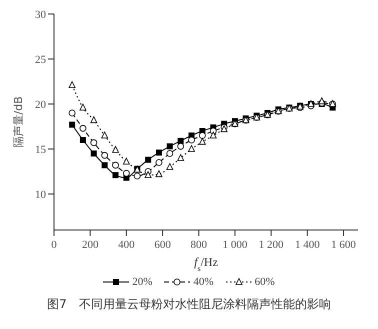 This screenshot has width=378, height=329. What do you see at coordinates (163, 245) in the screenshot?
I see `x-tick-label: 600` at bounding box center [163, 245].